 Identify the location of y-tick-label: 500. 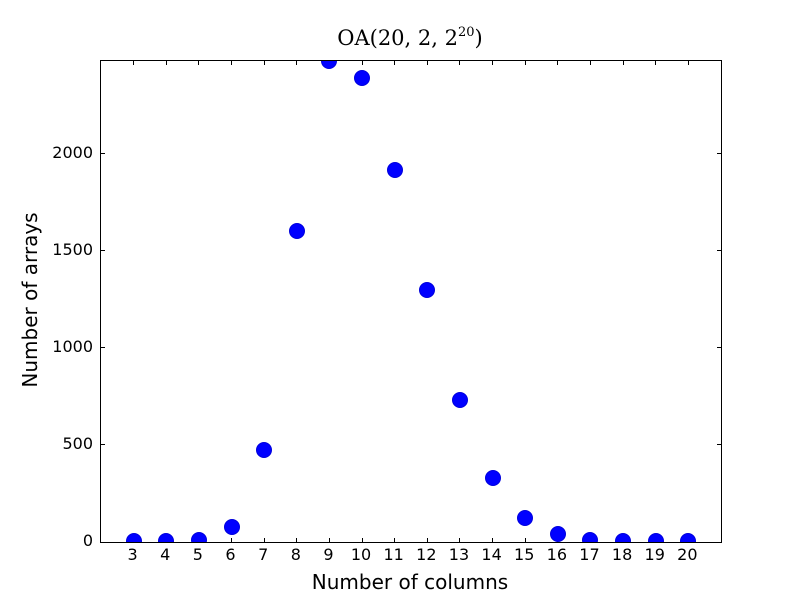
(77, 443).